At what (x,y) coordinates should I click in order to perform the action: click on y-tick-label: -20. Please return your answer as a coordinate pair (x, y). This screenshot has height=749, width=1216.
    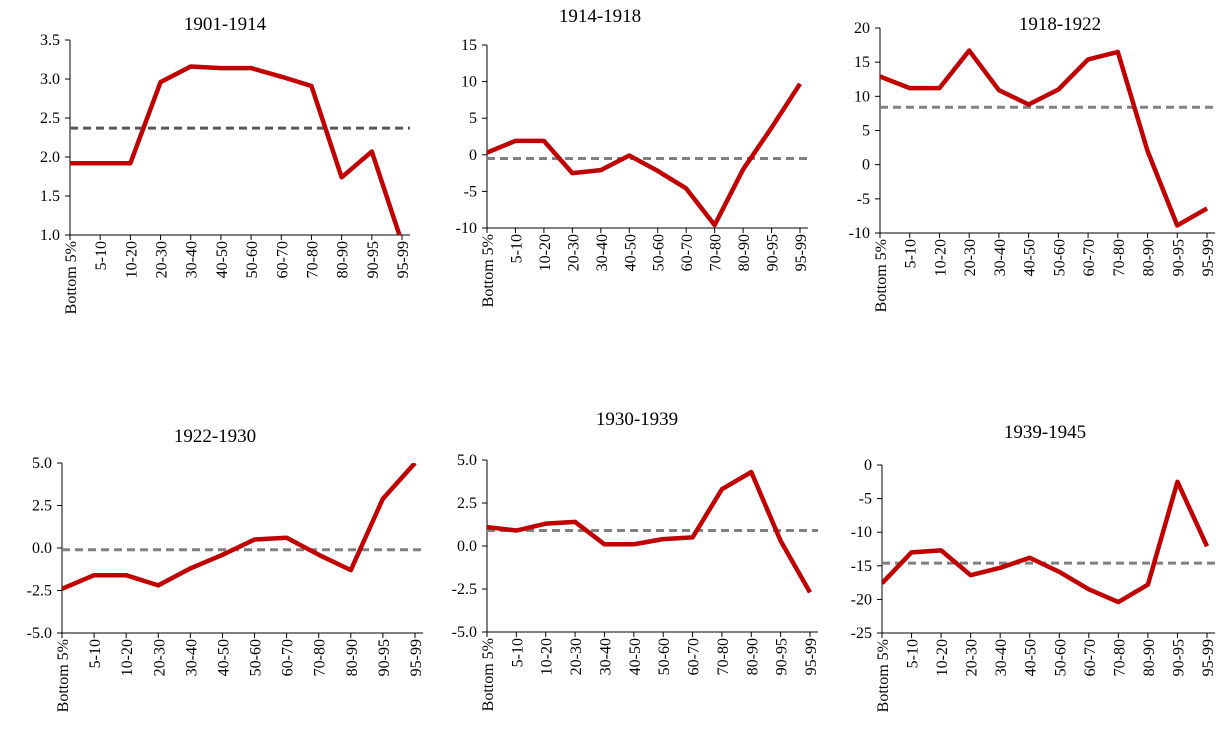
    Looking at the image, I should click on (861, 599).